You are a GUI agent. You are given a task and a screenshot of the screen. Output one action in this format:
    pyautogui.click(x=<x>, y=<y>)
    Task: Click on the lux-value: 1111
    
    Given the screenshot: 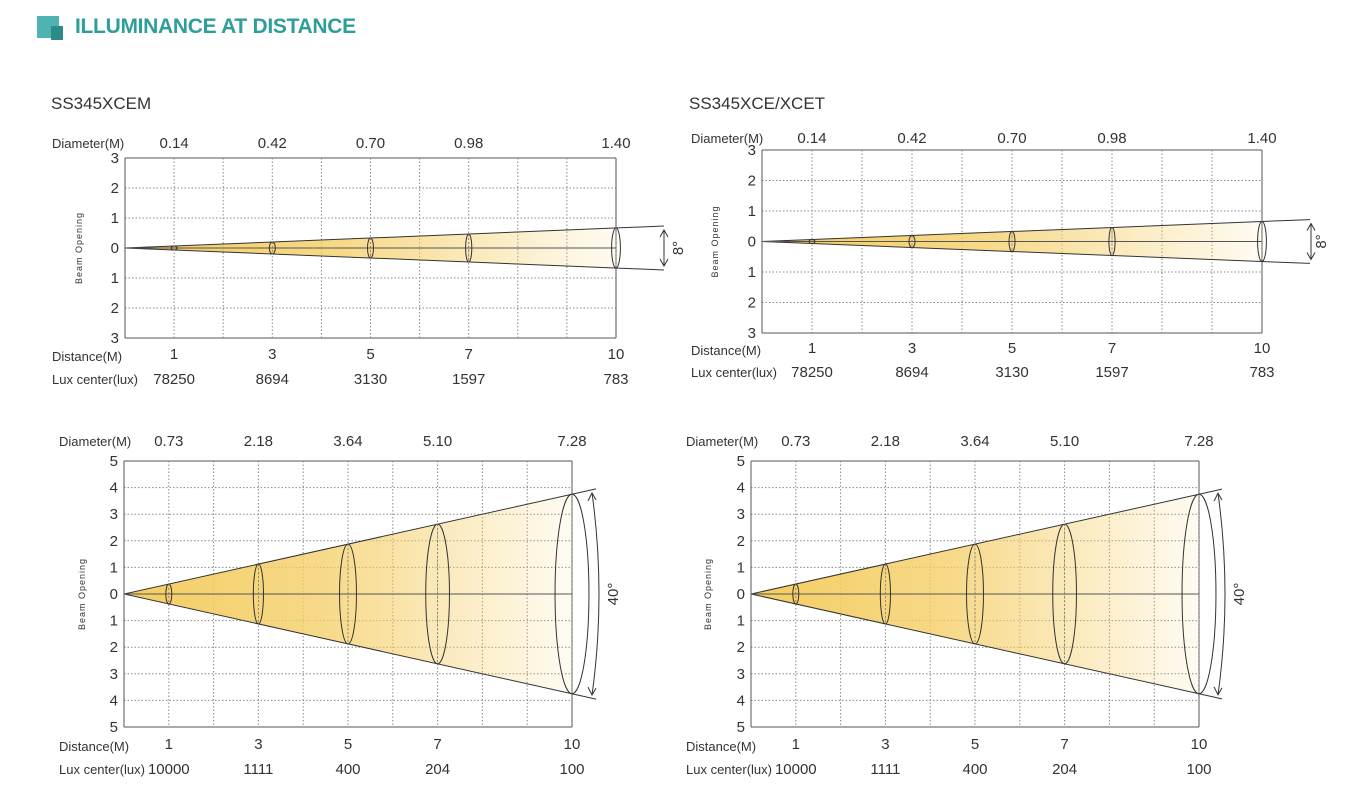 What is the action you would take?
    pyautogui.click(x=885, y=769)
    